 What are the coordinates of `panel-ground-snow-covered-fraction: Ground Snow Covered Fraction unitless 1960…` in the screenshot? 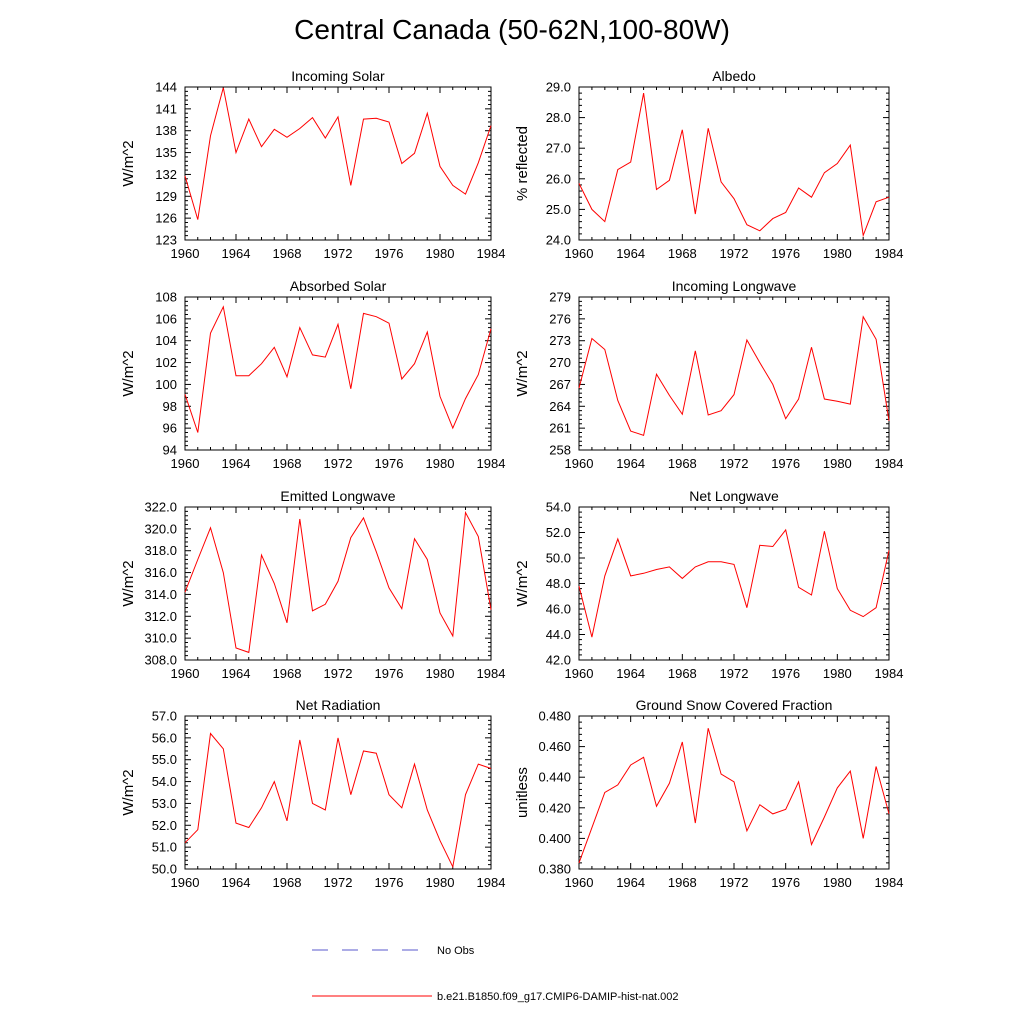 It's located at (708, 793).